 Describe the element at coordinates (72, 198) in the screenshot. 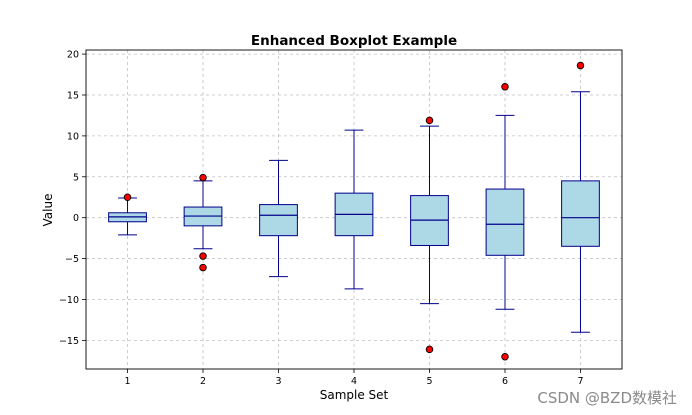

I see `y-axis-ticks: −15 −10 −5 0 5 10 15 20` at that location.